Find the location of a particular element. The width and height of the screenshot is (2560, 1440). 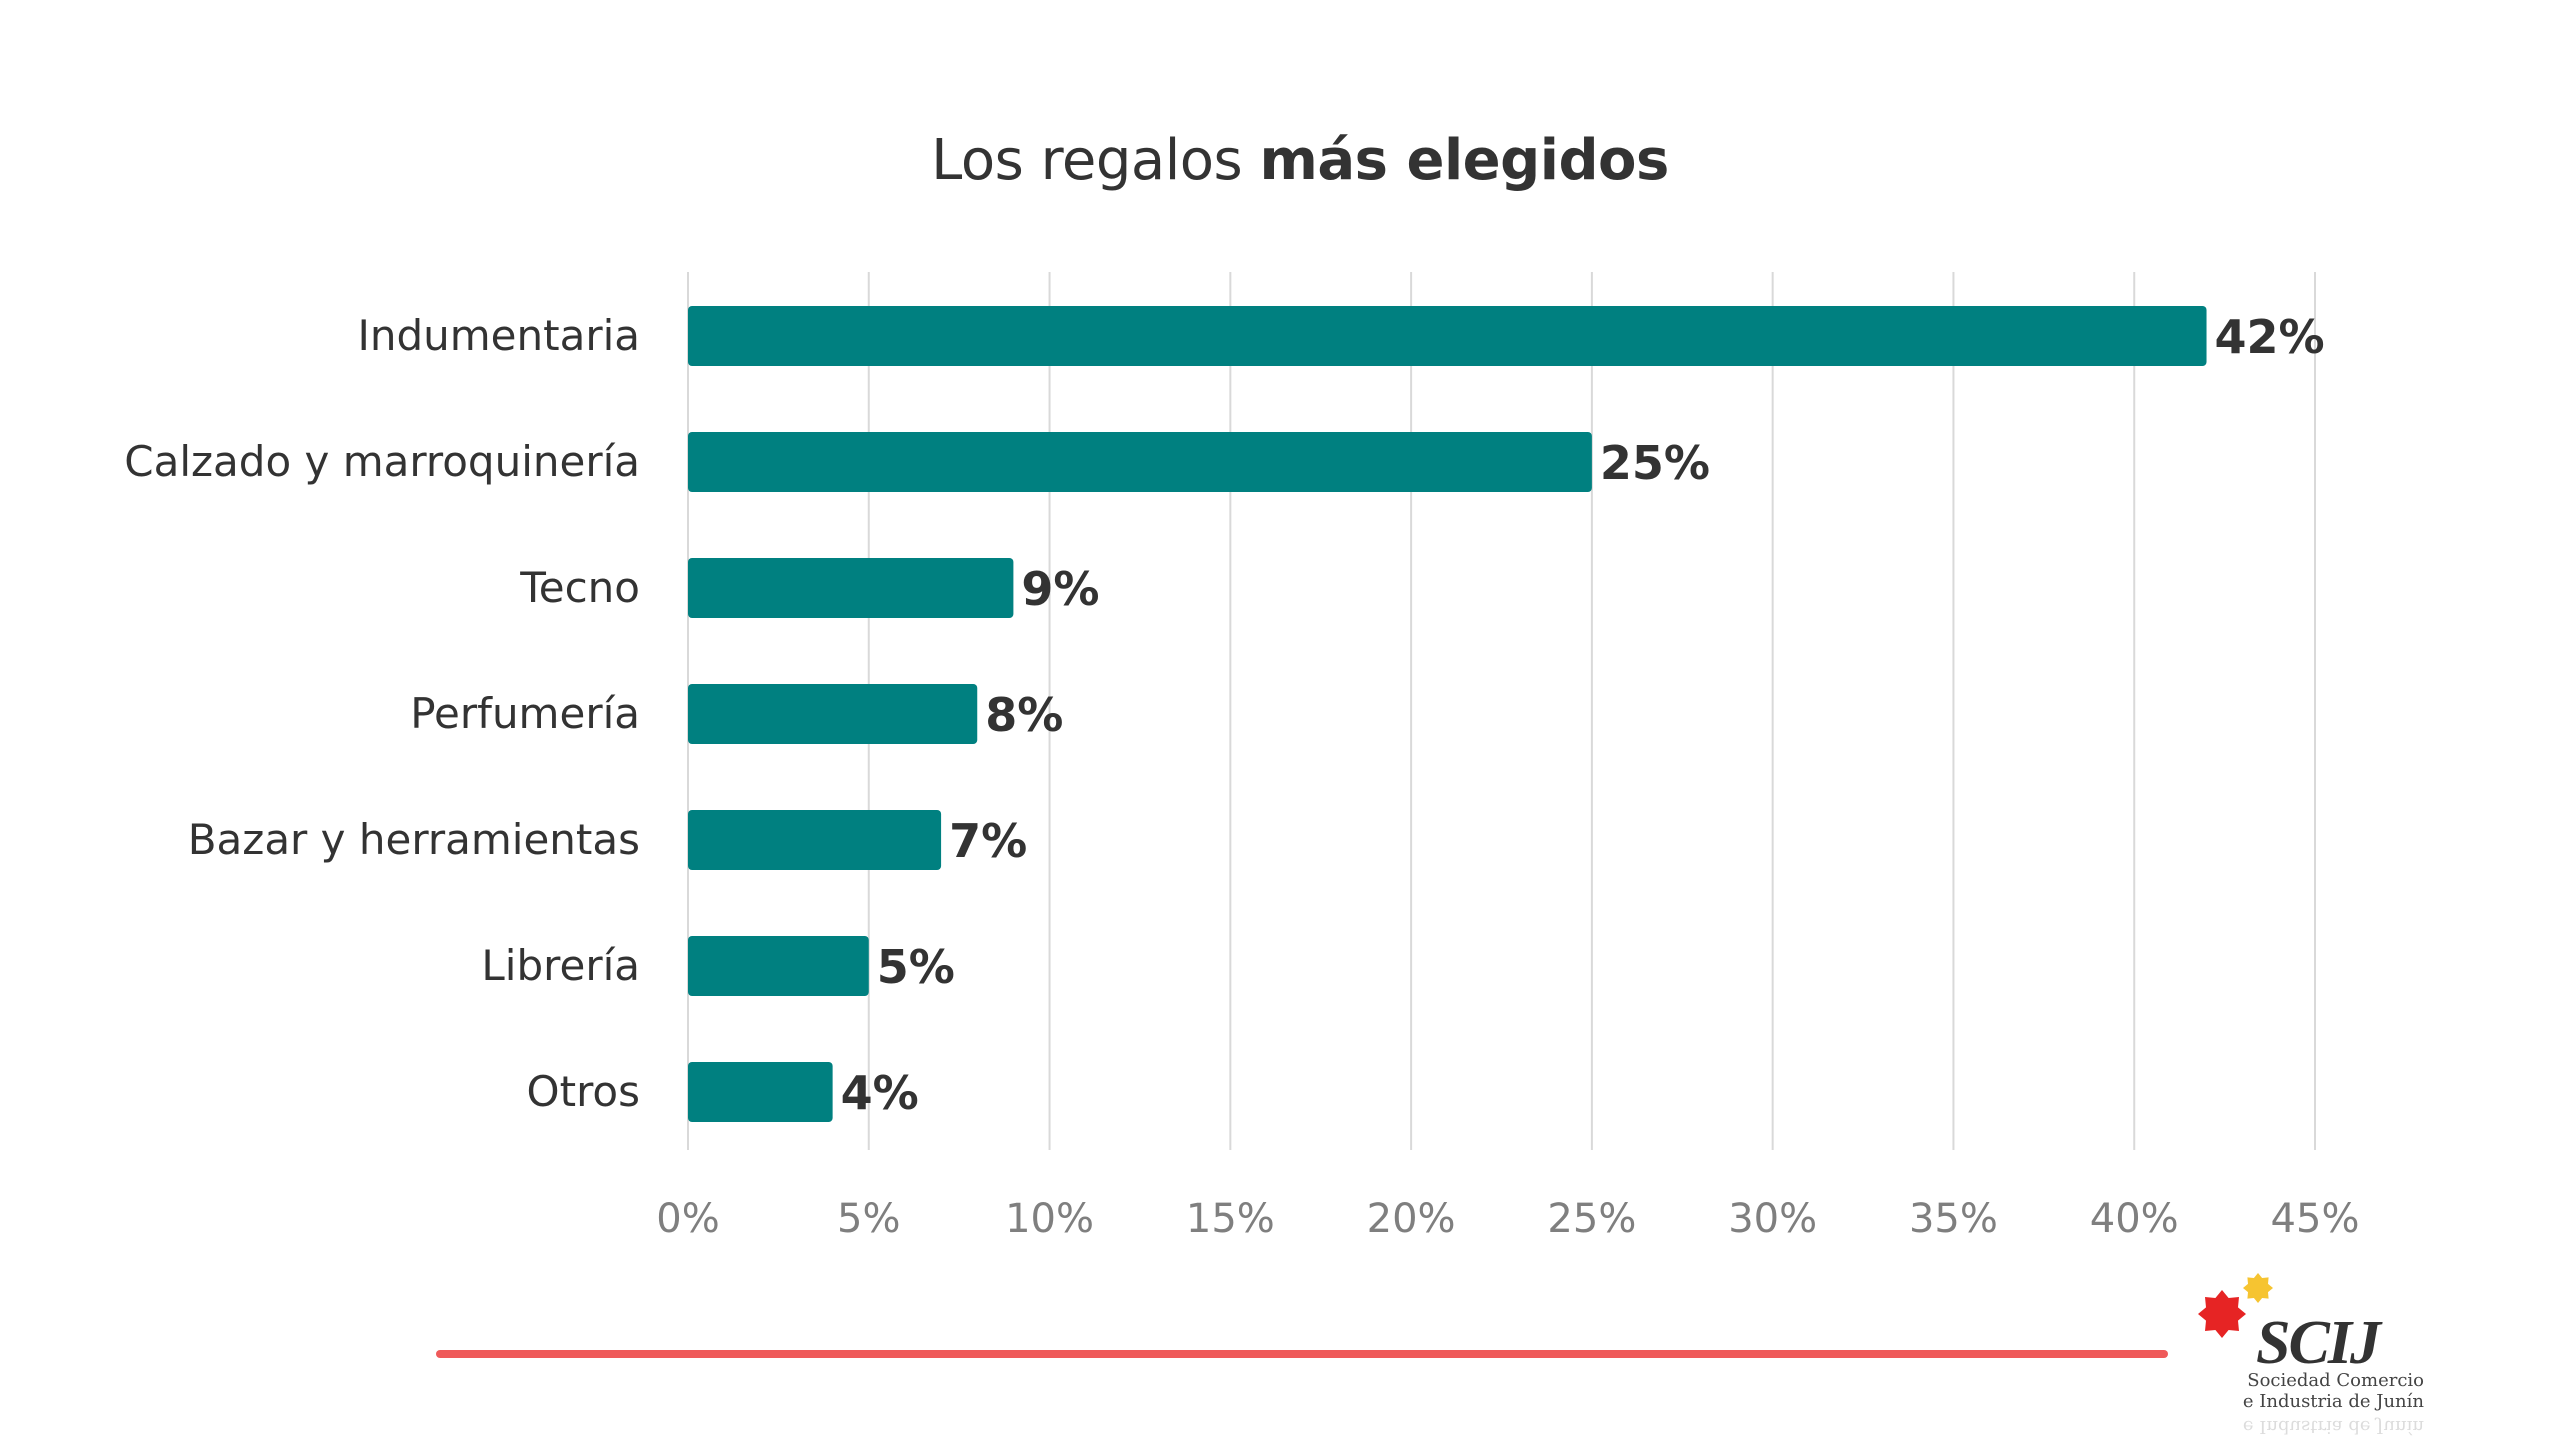

x-tick-label: 30% is located at coordinates (1772, 1219).